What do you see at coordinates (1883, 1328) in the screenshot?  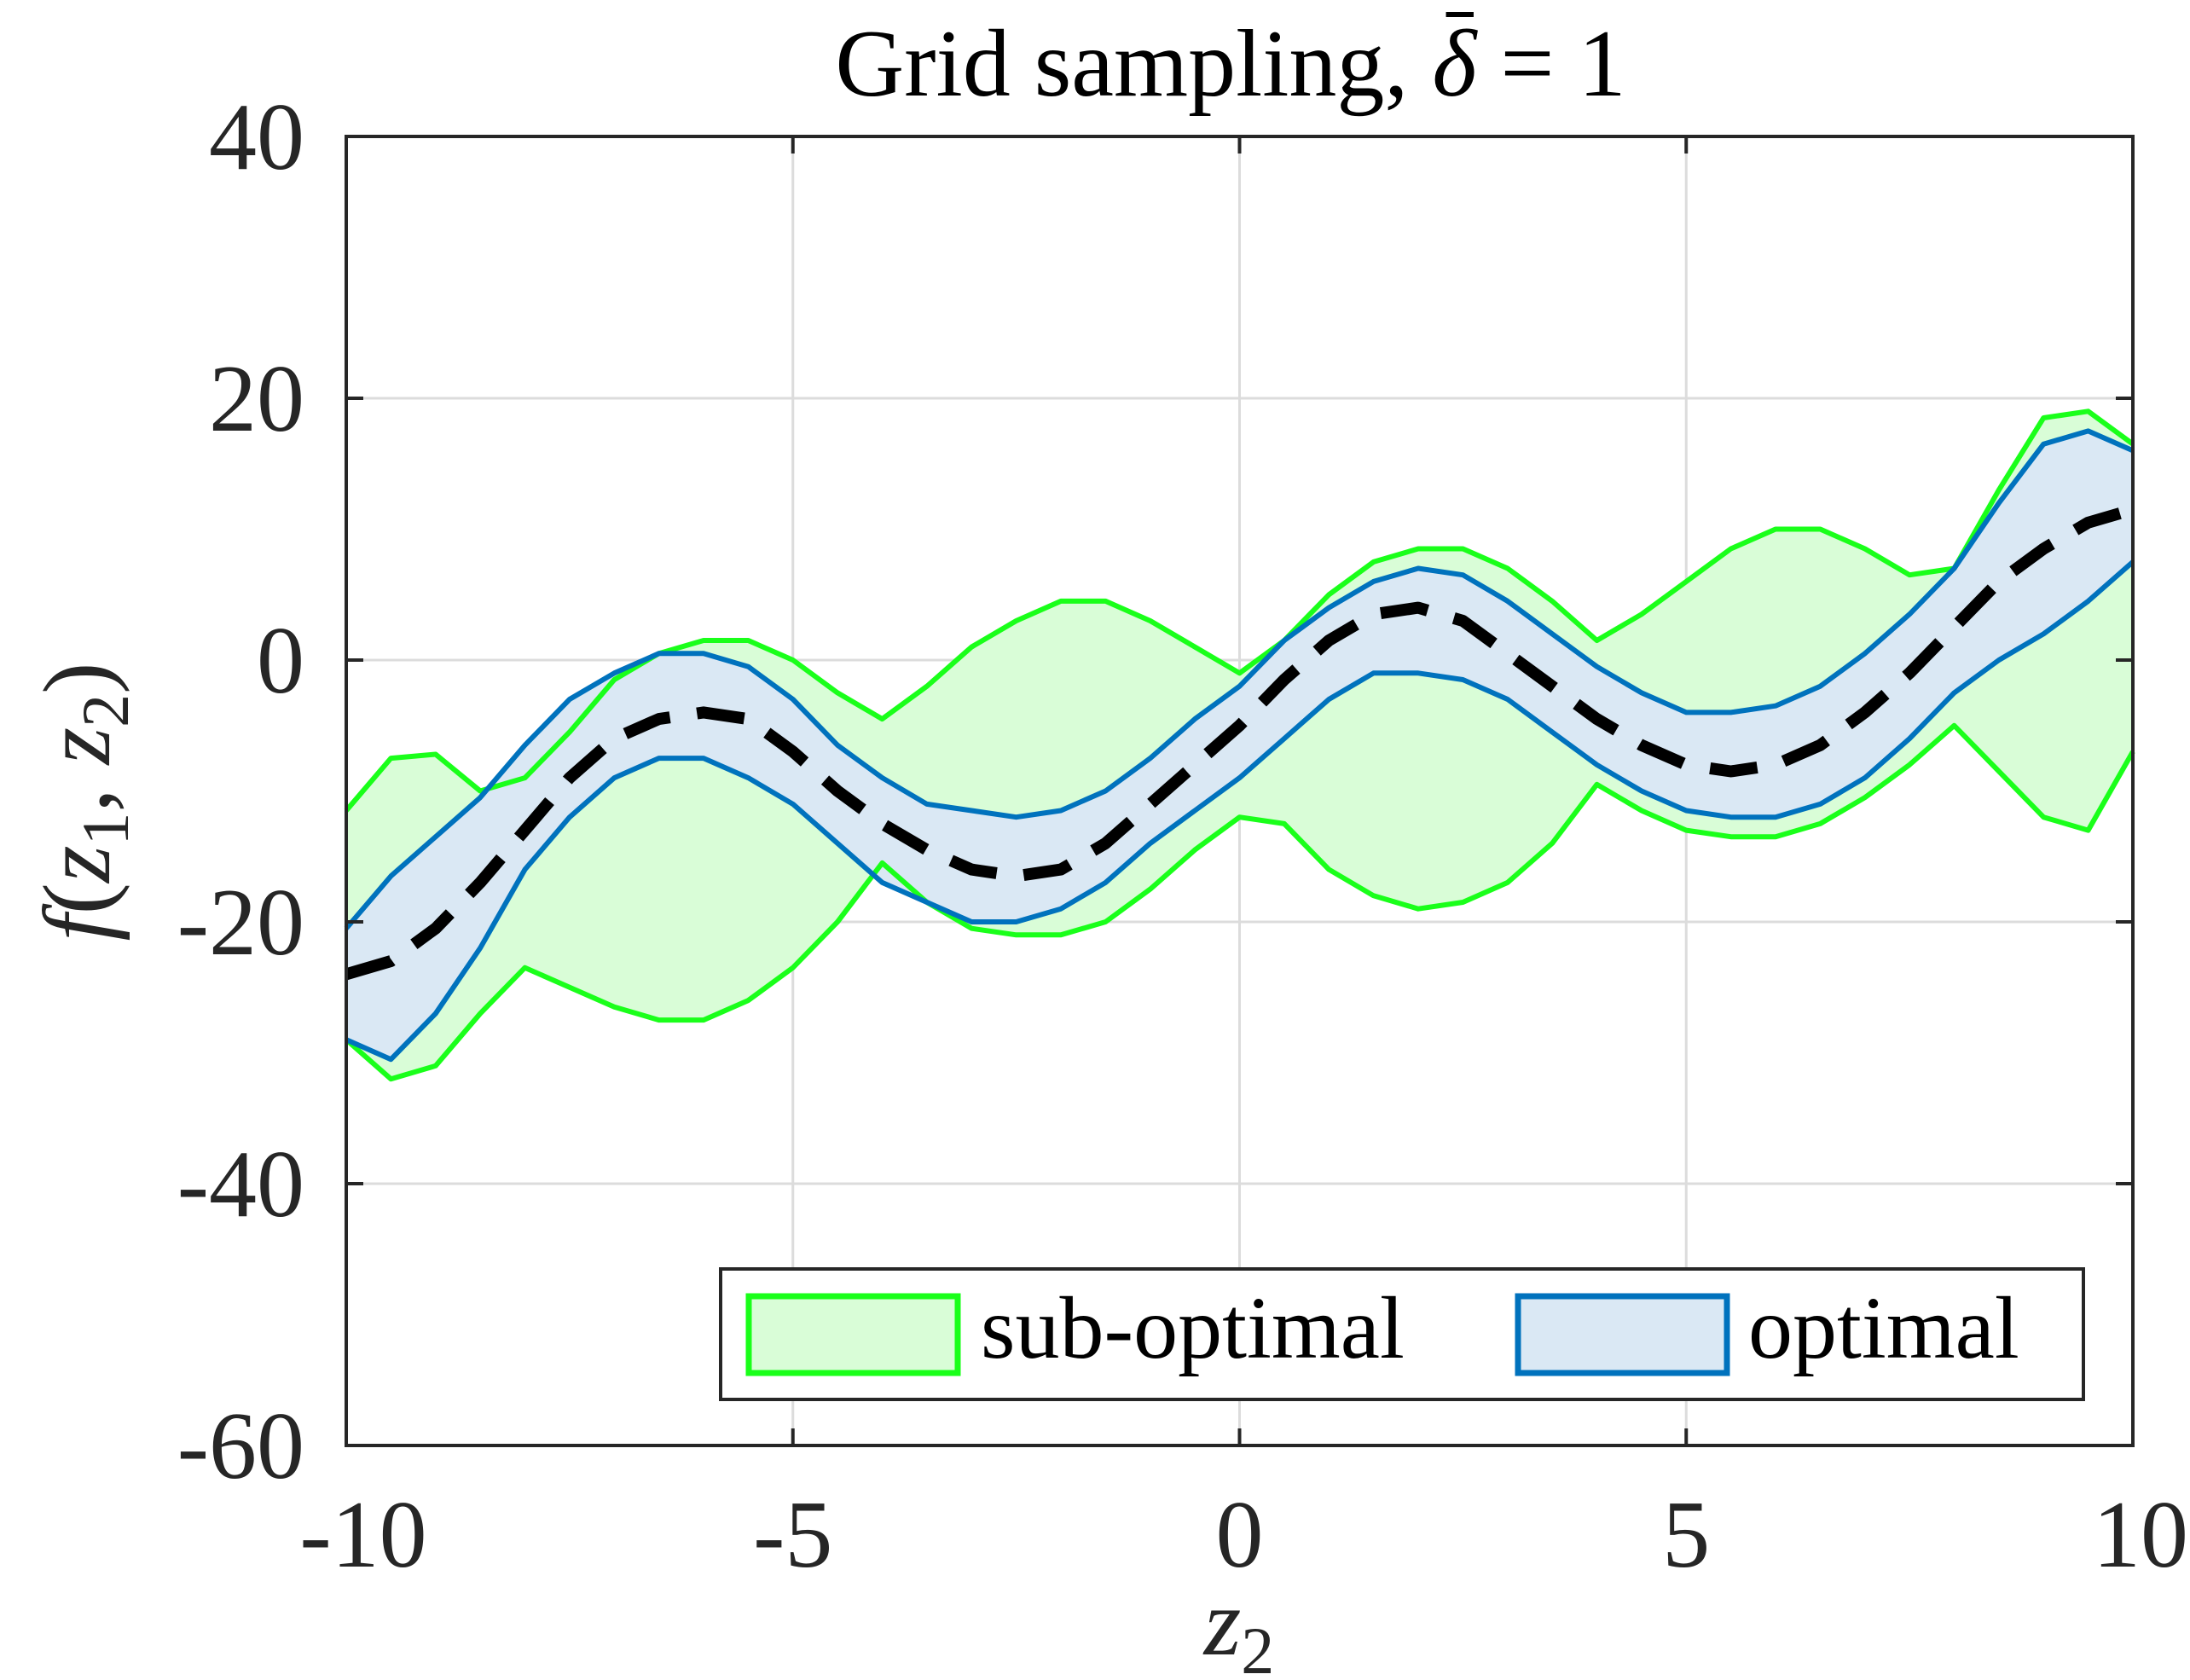 I see `legend-label-optimal: optimal` at bounding box center [1883, 1328].